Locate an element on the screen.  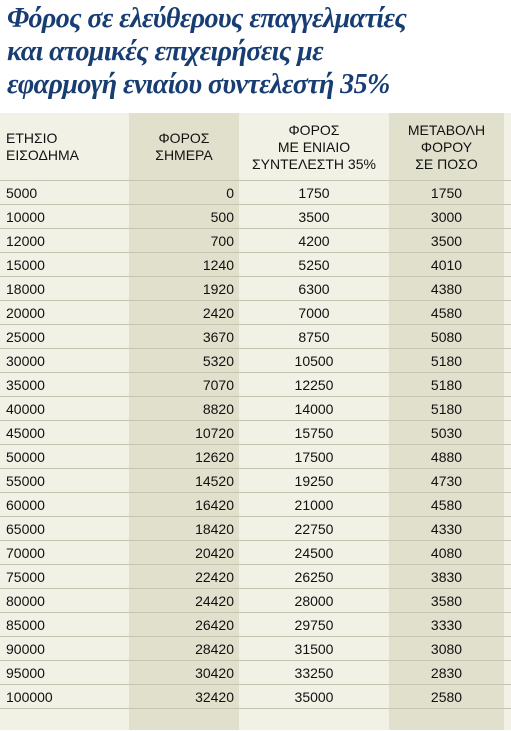
title-line: Φόρος σε ελεύθερους επαγγελματίες is located at coordinates (207, 18).